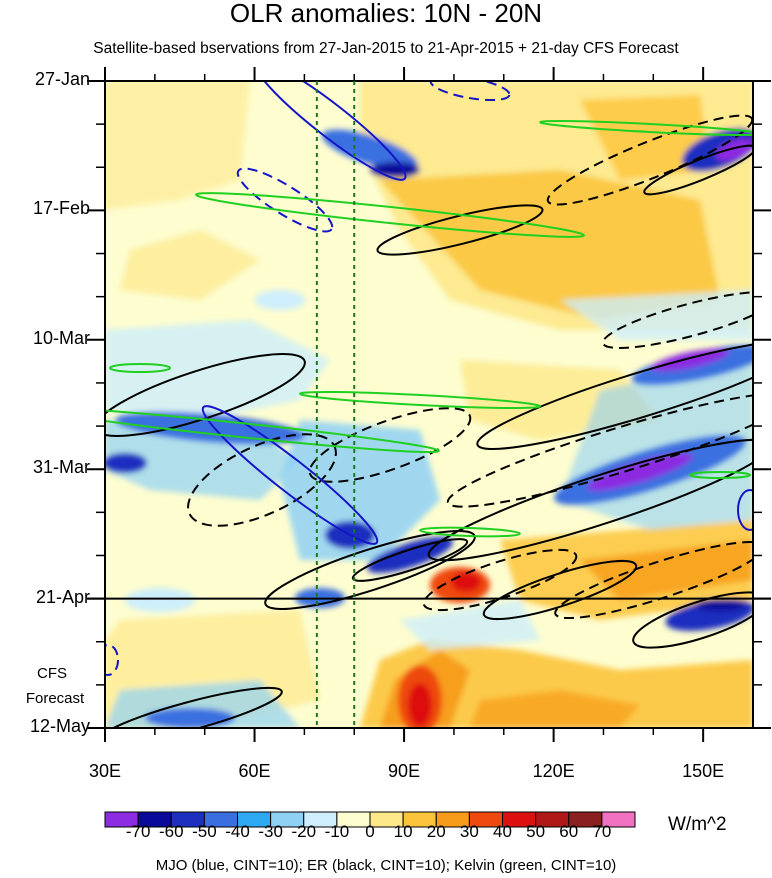  Describe the element at coordinates (536, 831) in the screenshot. I see `colorbar-label: 50` at that location.